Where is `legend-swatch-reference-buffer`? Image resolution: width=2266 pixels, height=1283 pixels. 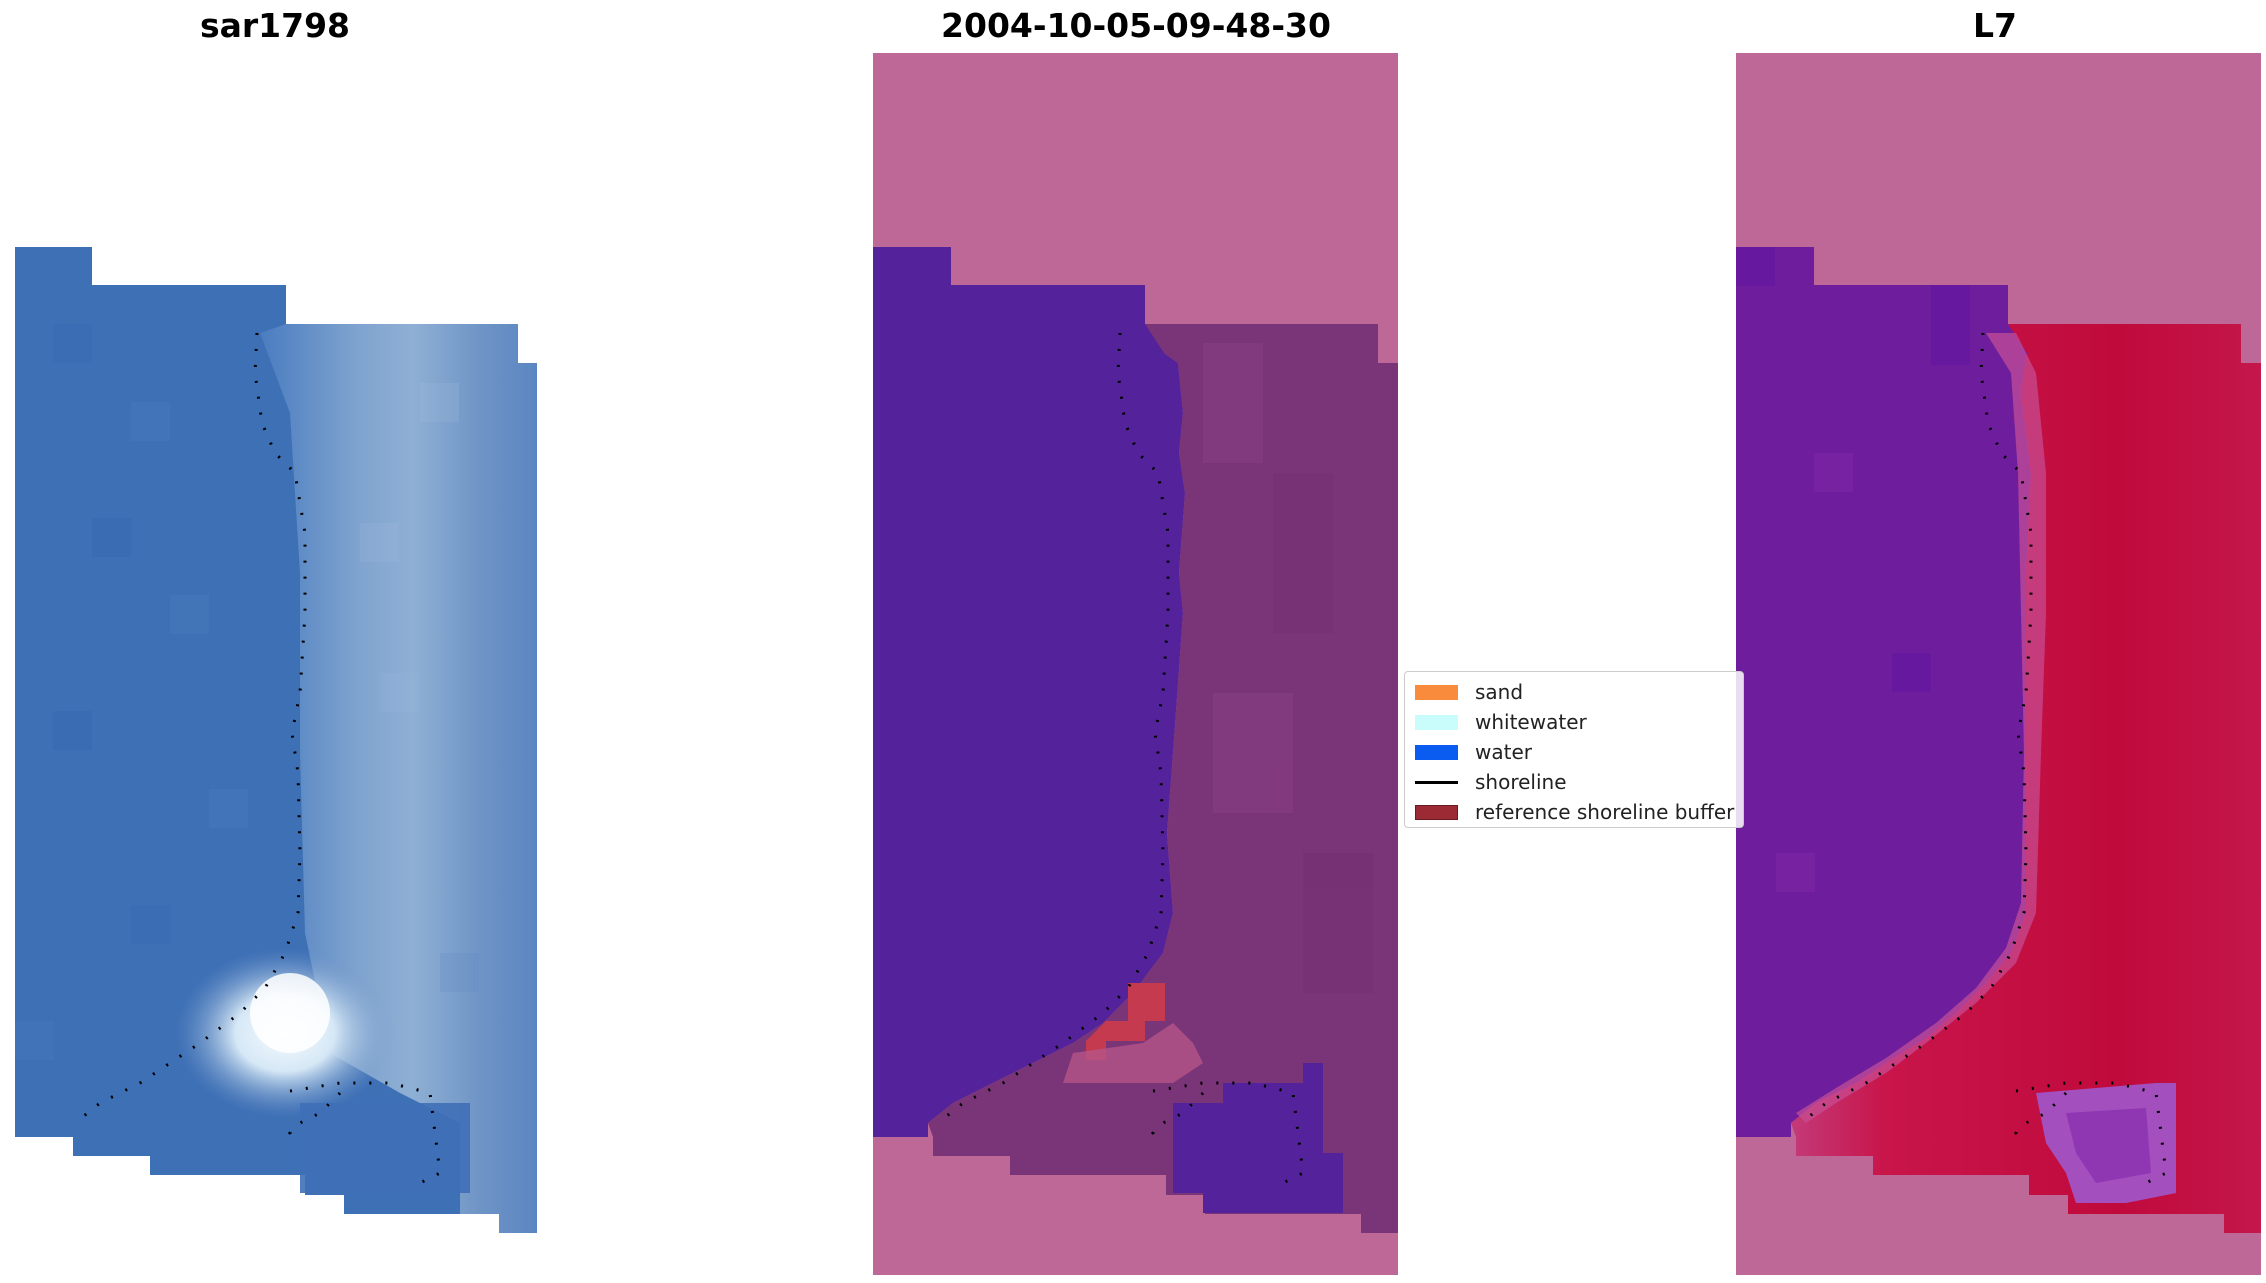
legend-swatch-reference-buffer is located at coordinates (1436, 812).